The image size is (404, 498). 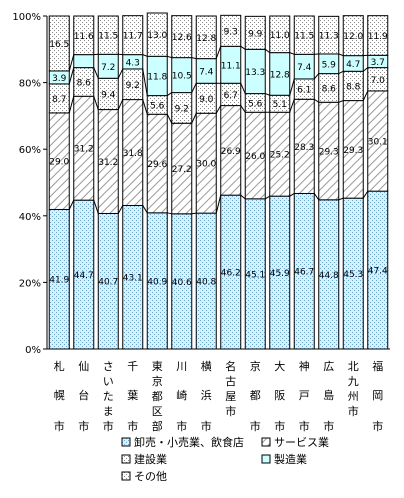 What do you see at coordinates (30, 217) in the screenshot?
I see `y-tick-label: 40%` at bounding box center [30, 217].